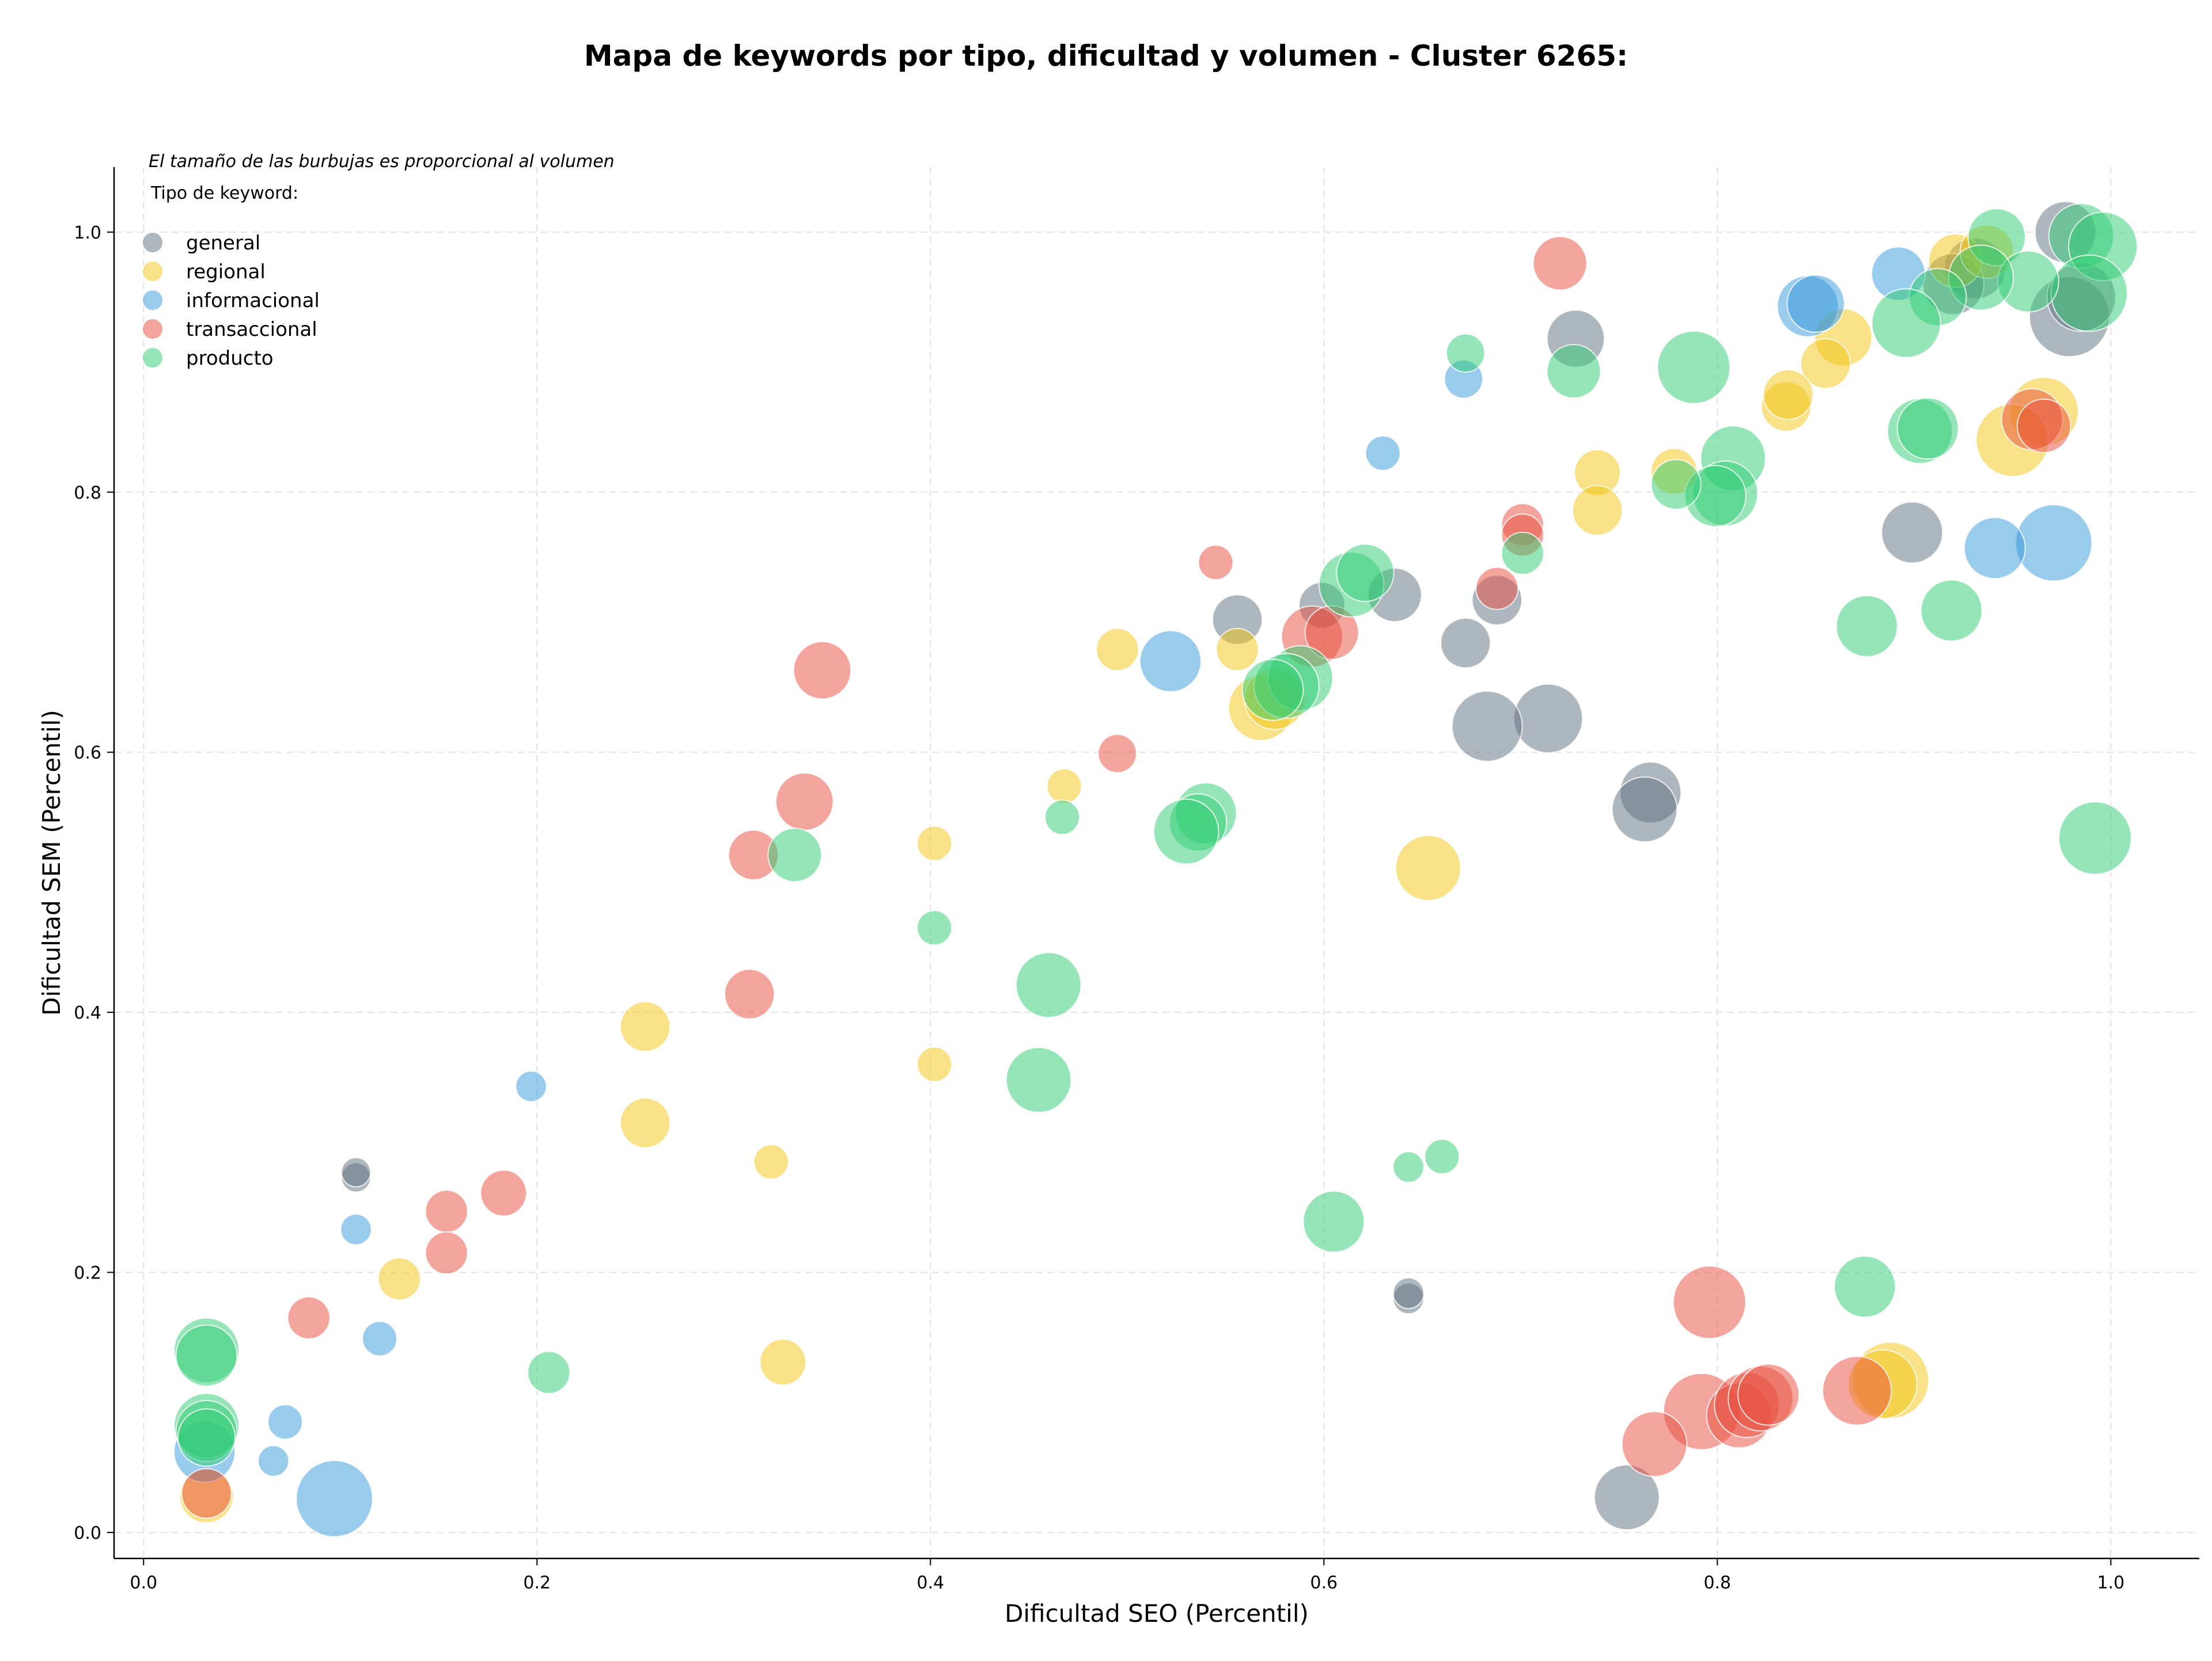  What do you see at coordinates (153, 242) in the screenshot?
I see `legend-marker-general` at bounding box center [153, 242].